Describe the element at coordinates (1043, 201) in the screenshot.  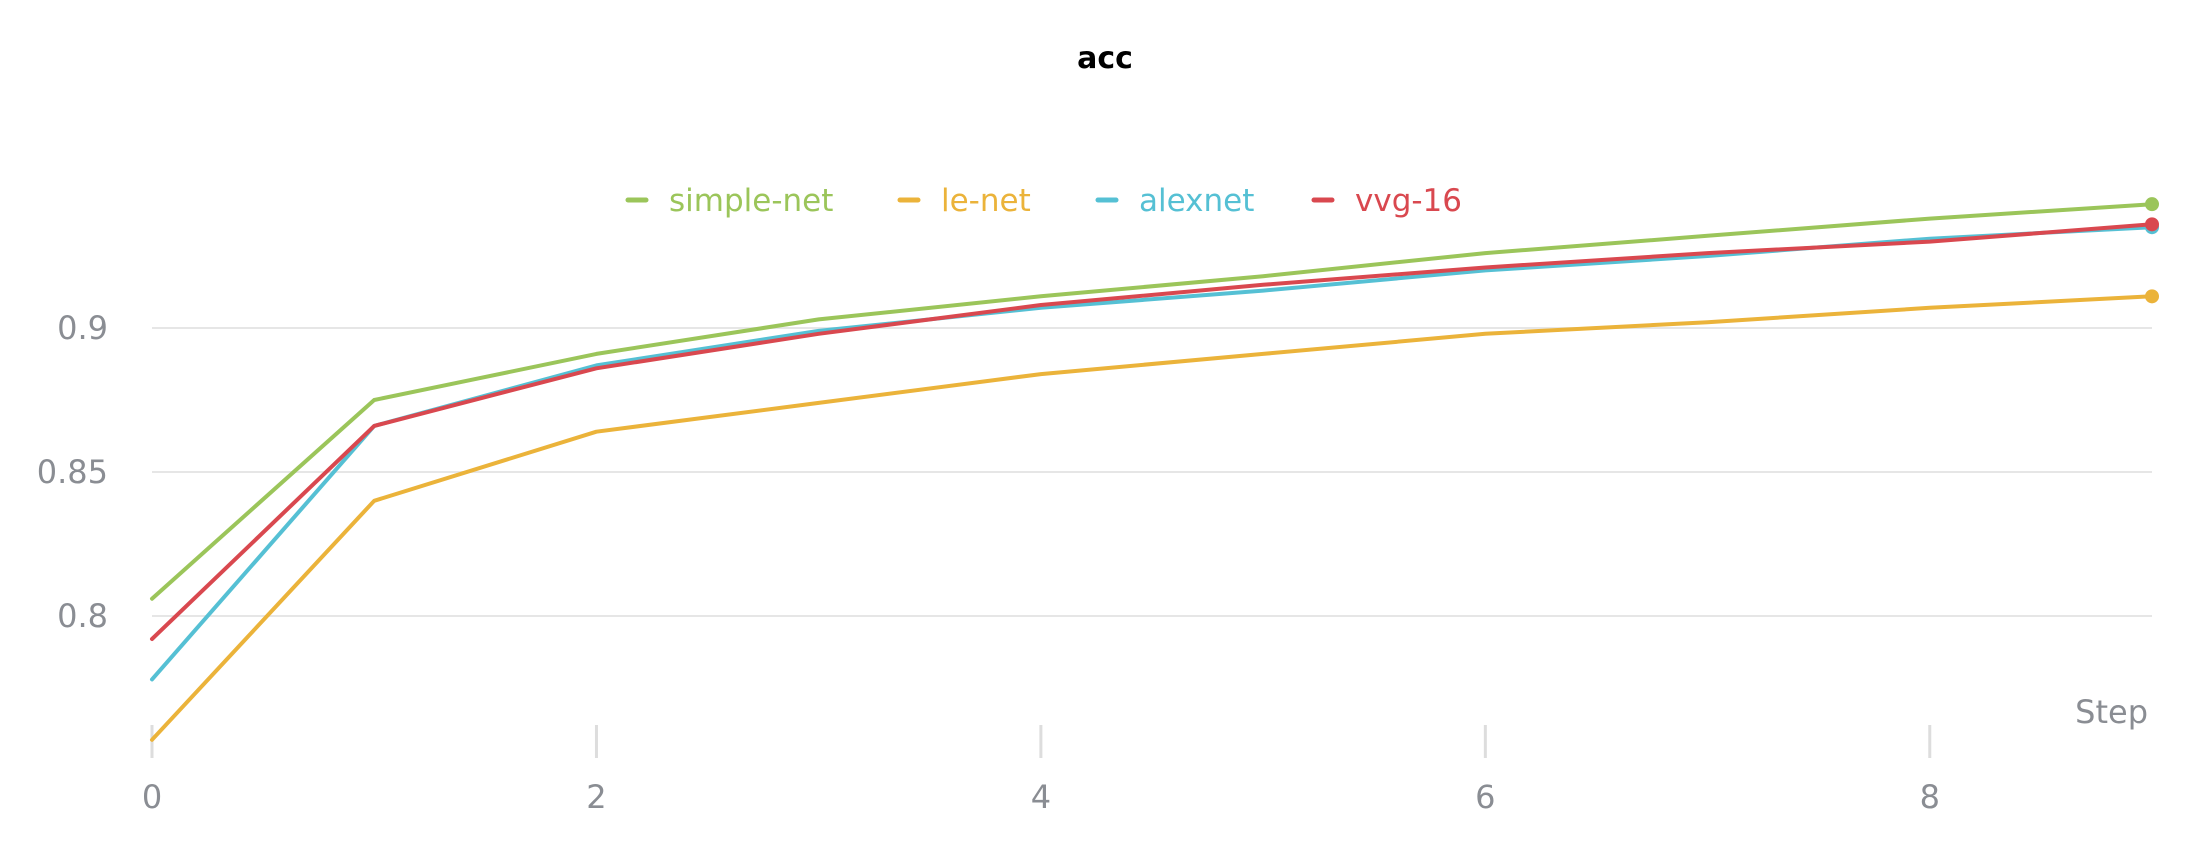
I see `legend: simple-net le-net alexnet vvg-16` at that location.